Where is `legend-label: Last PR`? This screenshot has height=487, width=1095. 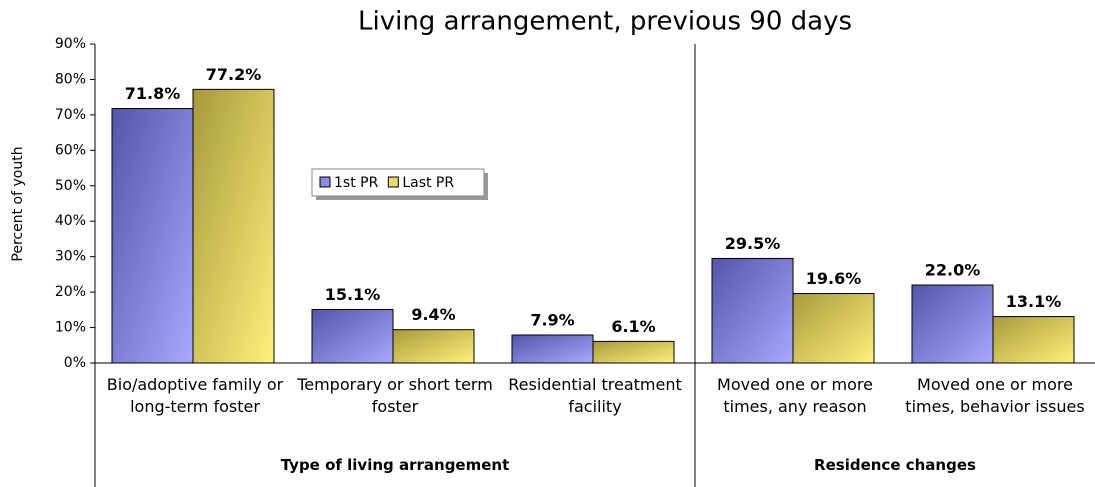
legend-label: Last PR is located at coordinates (428, 183).